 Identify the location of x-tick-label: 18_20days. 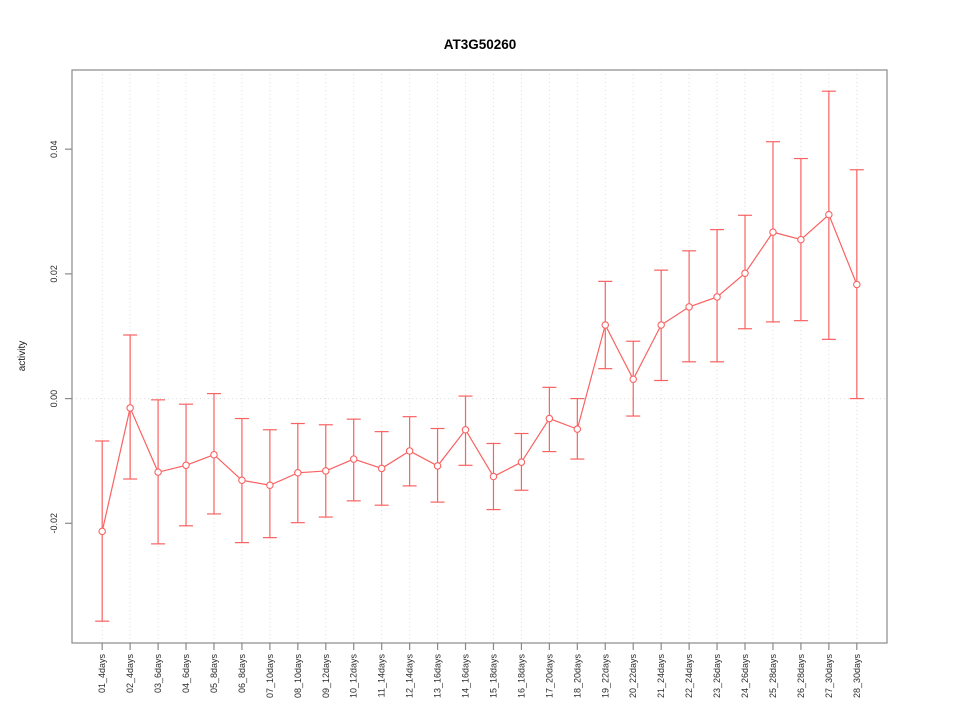
(577, 676).